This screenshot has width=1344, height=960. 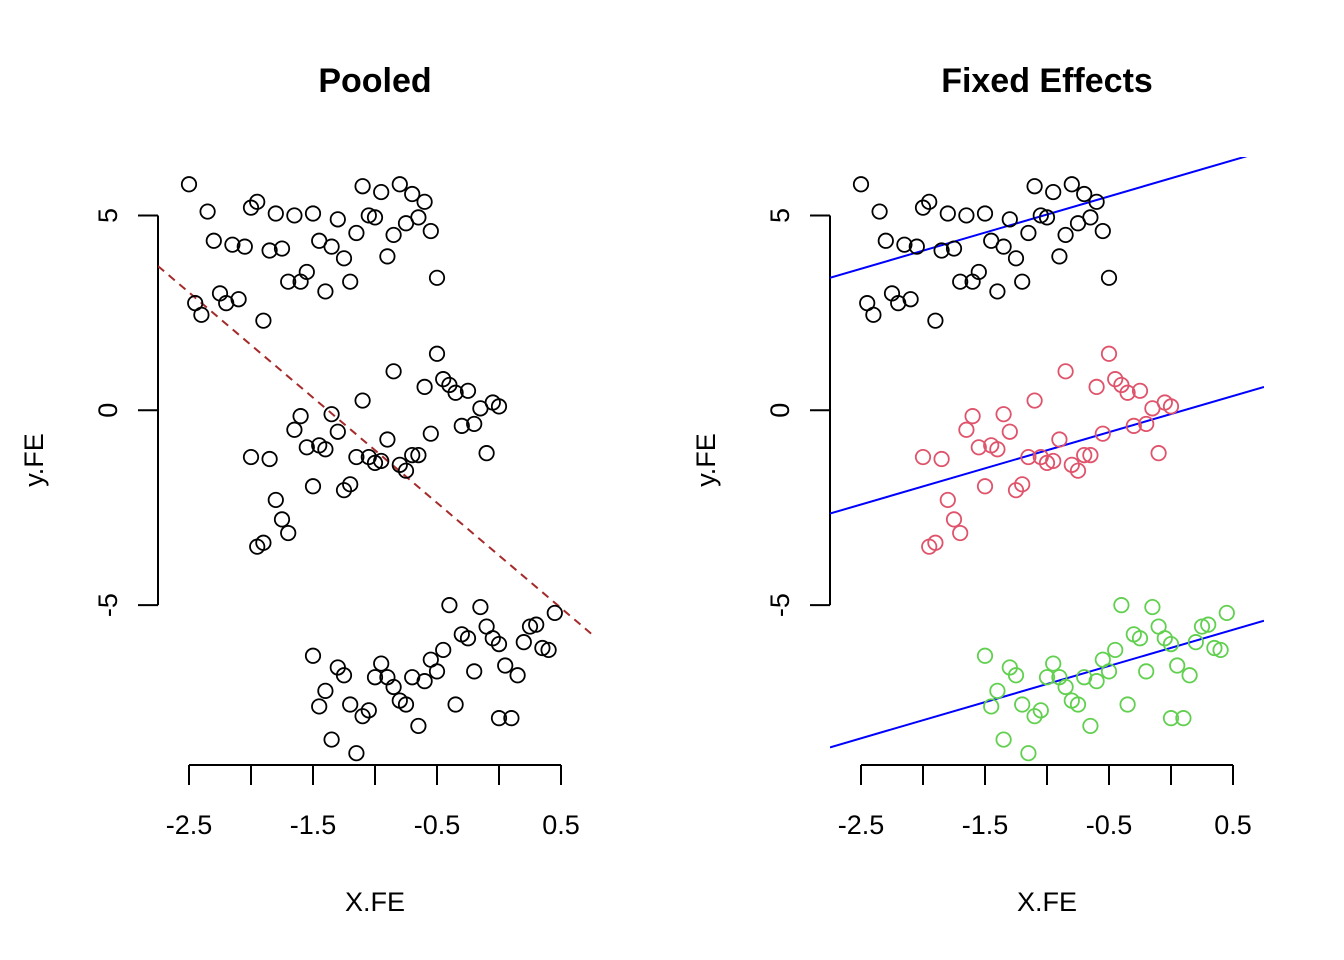 What do you see at coordinates (780, 215) in the screenshot?
I see `fixed-effects-y-tick-label: 5` at bounding box center [780, 215].